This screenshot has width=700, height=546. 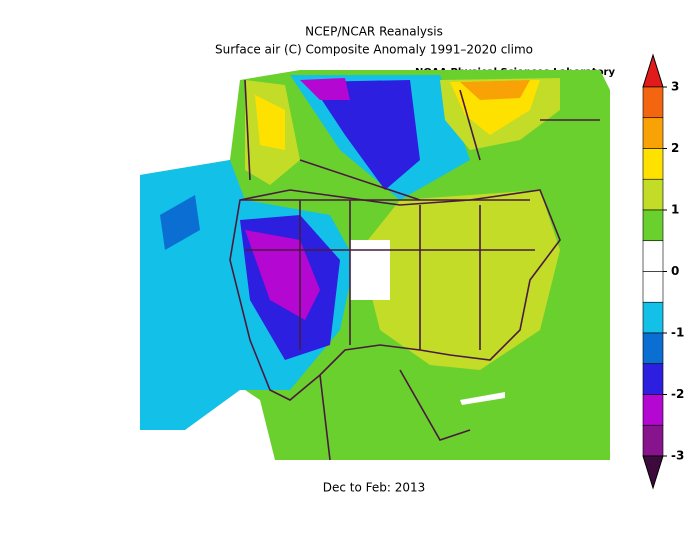 What do you see at coordinates (325, 89) in the screenshot?
I see `anomaly-purple-north` at bounding box center [325, 89].